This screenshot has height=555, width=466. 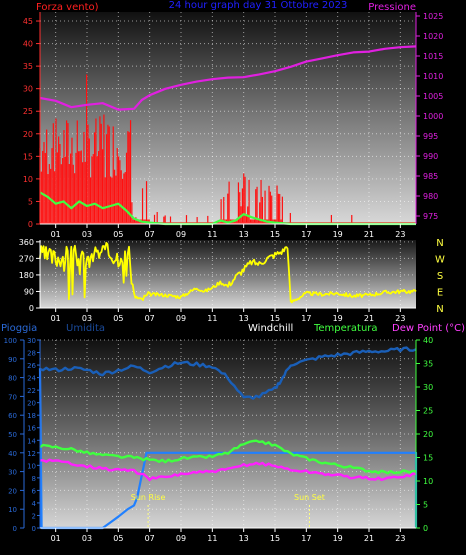 I want to click on rain-tick-label-6: 6, so click(x=34, y=491).